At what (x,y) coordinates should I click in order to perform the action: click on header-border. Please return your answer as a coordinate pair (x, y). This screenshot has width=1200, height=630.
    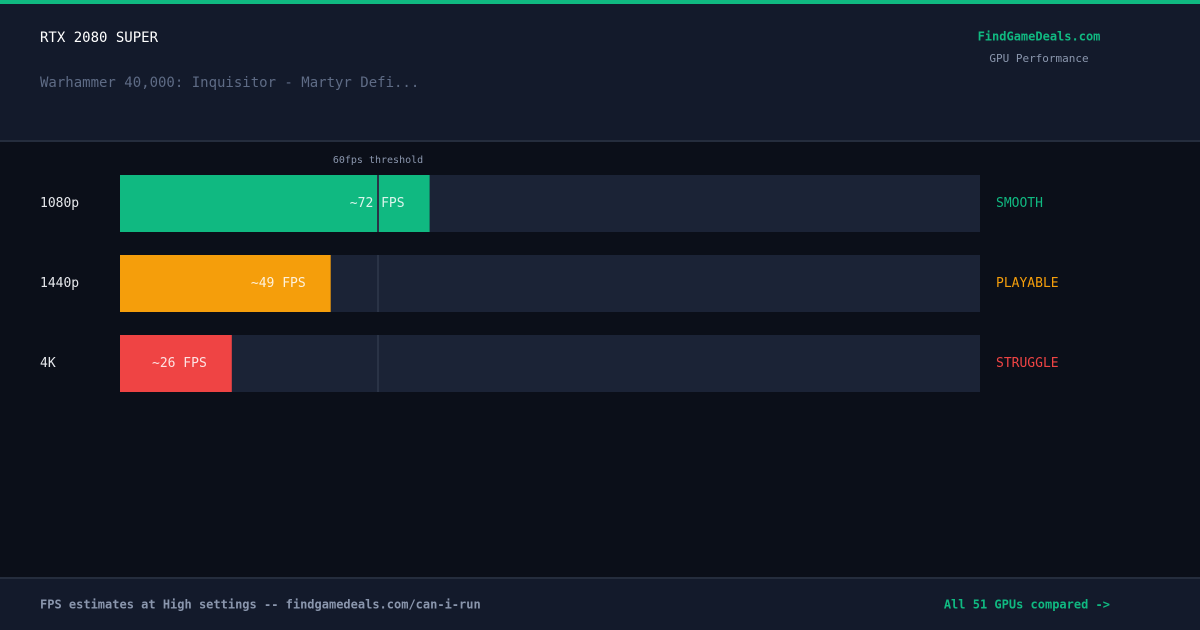
    Looking at the image, I should click on (600, 141).